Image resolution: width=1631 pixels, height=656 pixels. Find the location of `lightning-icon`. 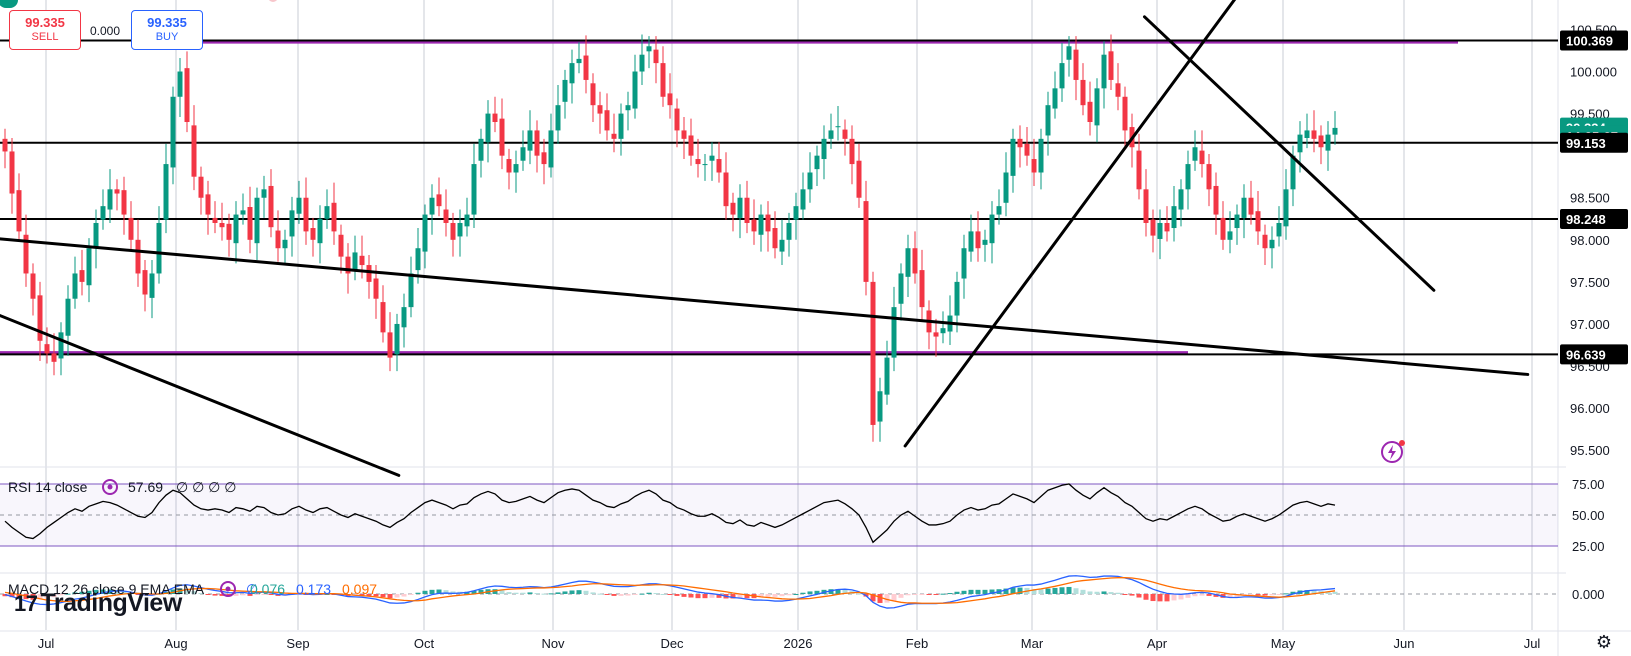

lightning-icon is located at coordinates (1393, 451).